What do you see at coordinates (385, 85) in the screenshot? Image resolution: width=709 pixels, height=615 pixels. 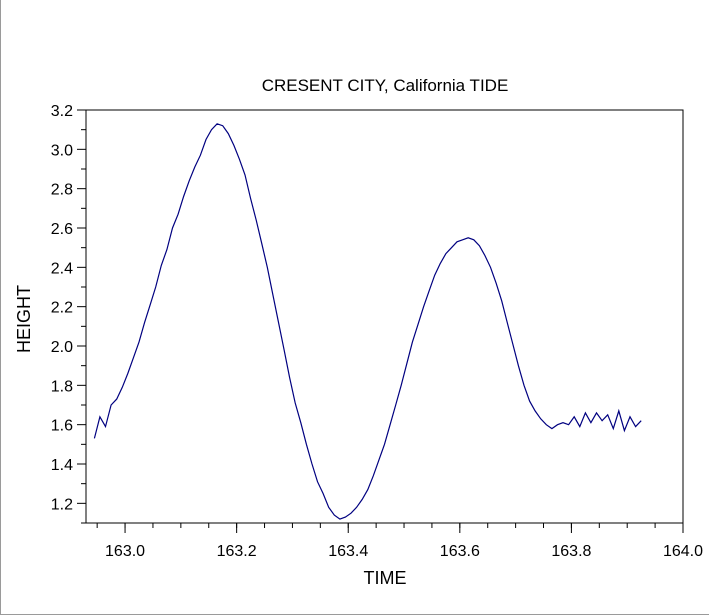 I see `chart-title: CRESENT CITY, California TIDE` at bounding box center [385, 85].